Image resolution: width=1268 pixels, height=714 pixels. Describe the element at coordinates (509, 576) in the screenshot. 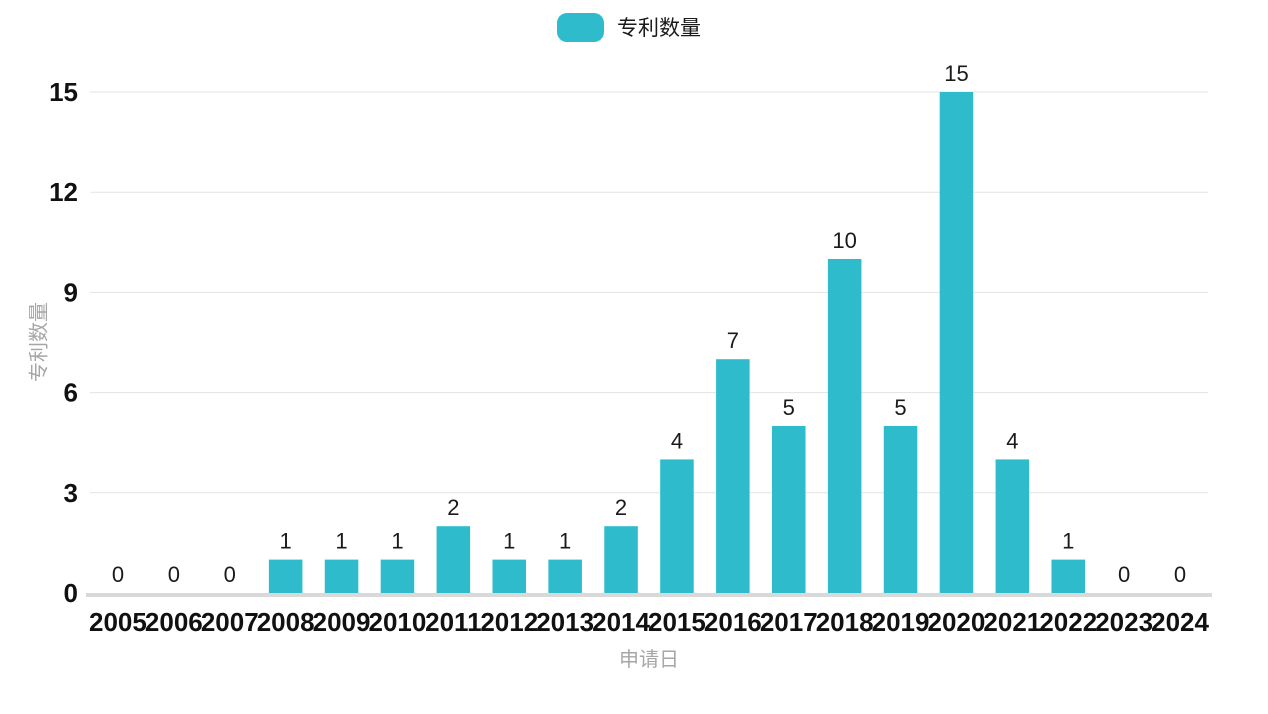

I see `bar-2012` at that location.